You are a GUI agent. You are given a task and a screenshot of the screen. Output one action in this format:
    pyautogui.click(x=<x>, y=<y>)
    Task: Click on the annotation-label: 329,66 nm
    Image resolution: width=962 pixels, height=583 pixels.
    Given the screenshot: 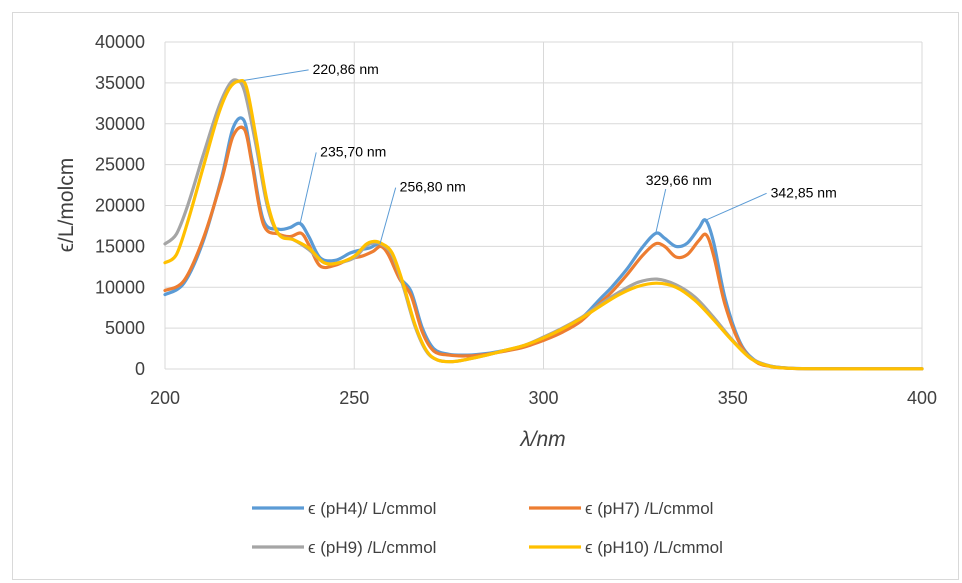 What is the action you would take?
    pyautogui.click(x=679, y=180)
    